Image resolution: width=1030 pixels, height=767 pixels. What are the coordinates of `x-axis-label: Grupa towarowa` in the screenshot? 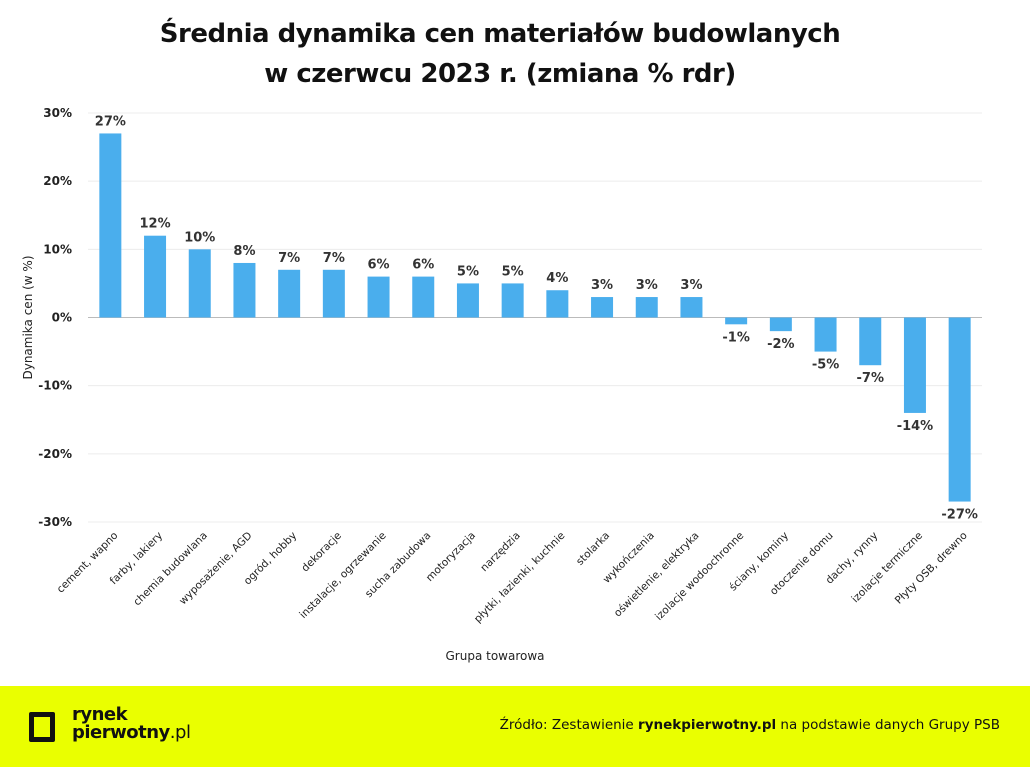 It's located at (494, 656).